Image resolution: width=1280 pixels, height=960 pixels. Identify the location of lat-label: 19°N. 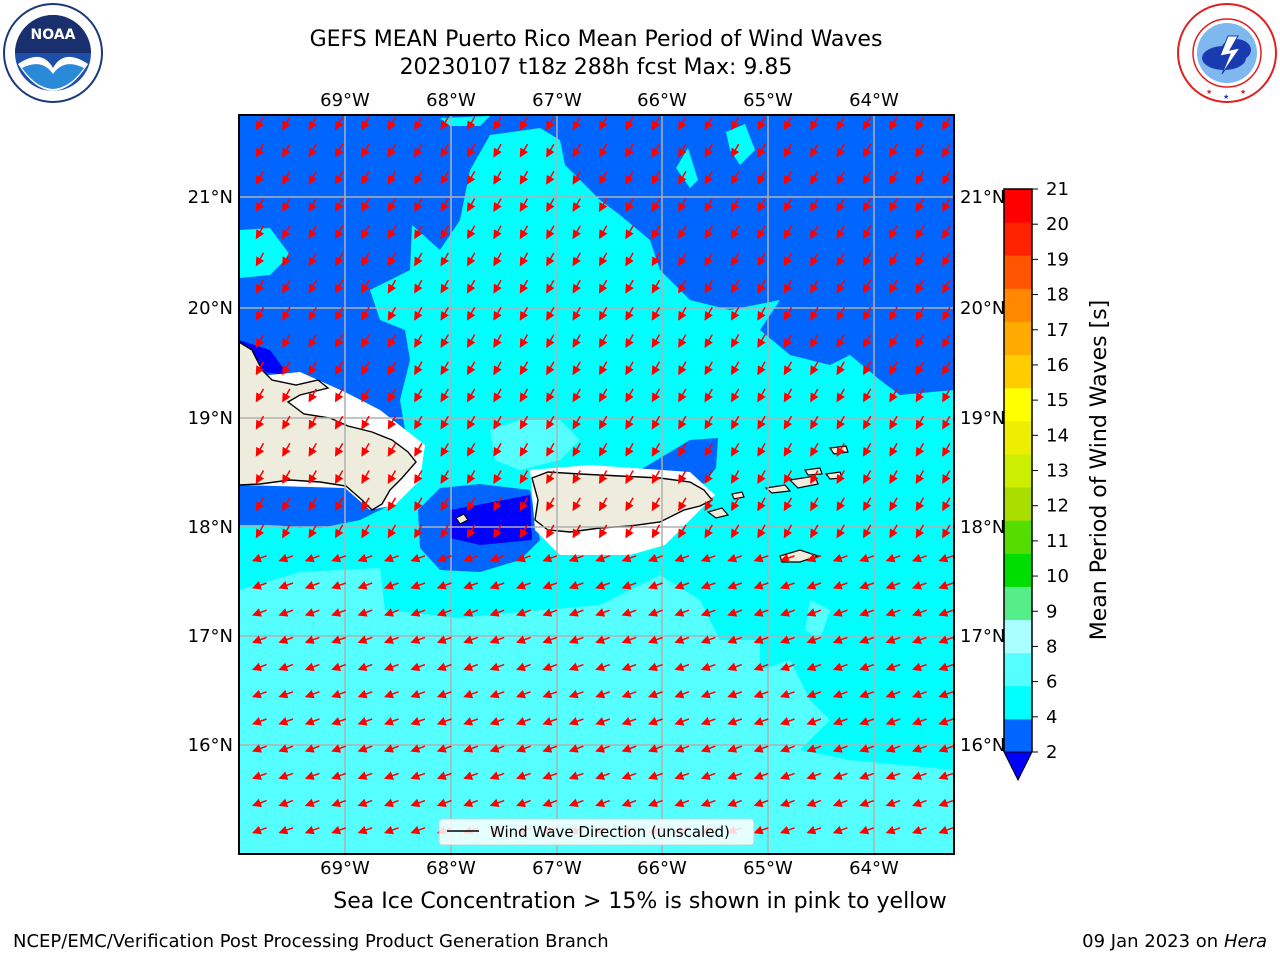
(210, 418).